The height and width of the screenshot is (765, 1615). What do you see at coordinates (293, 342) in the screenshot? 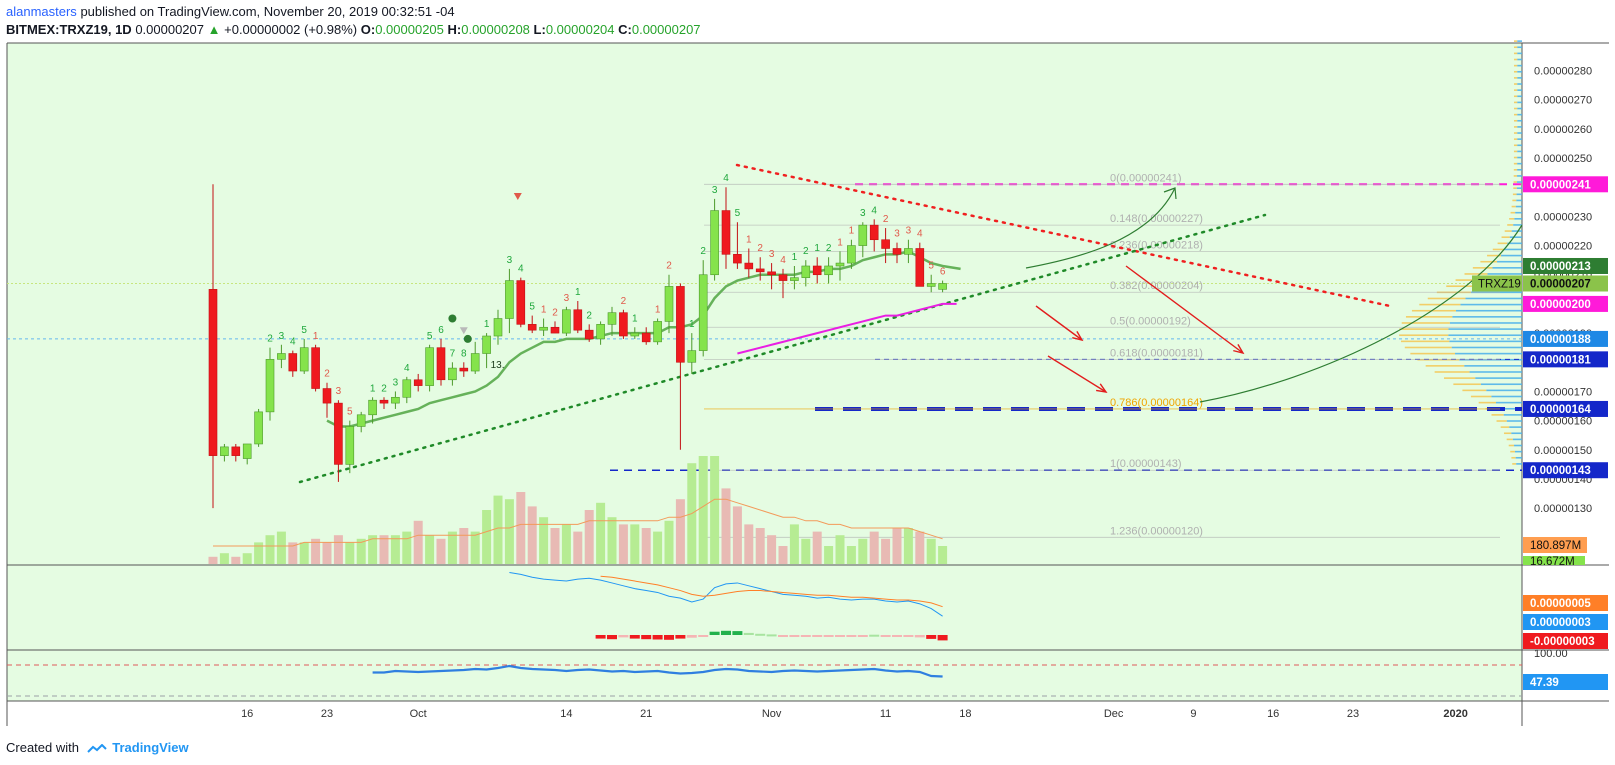
I see `td-count-label: 4` at bounding box center [293, 342].